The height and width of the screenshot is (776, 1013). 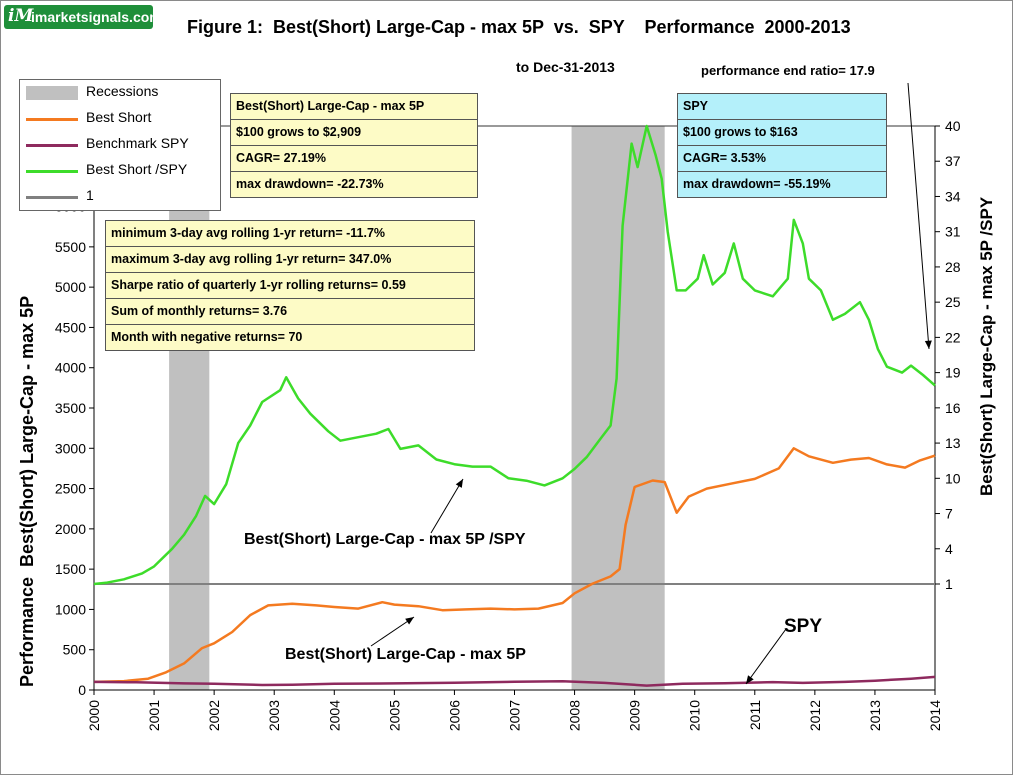 What do you see at coordinates (70, 287) in the screenshot?
I see `left-tick-label: 5000` at bounding box center [70, 287].